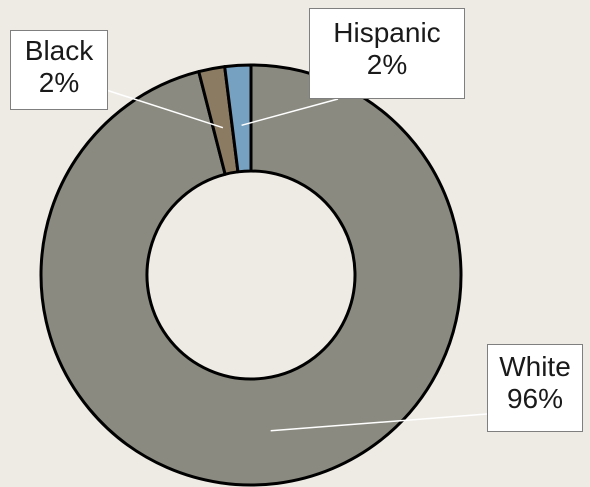  What do you see at coordinates (379, 422) in the screenshot?
I see `leader-line-white` at bounding box center [379, 422].